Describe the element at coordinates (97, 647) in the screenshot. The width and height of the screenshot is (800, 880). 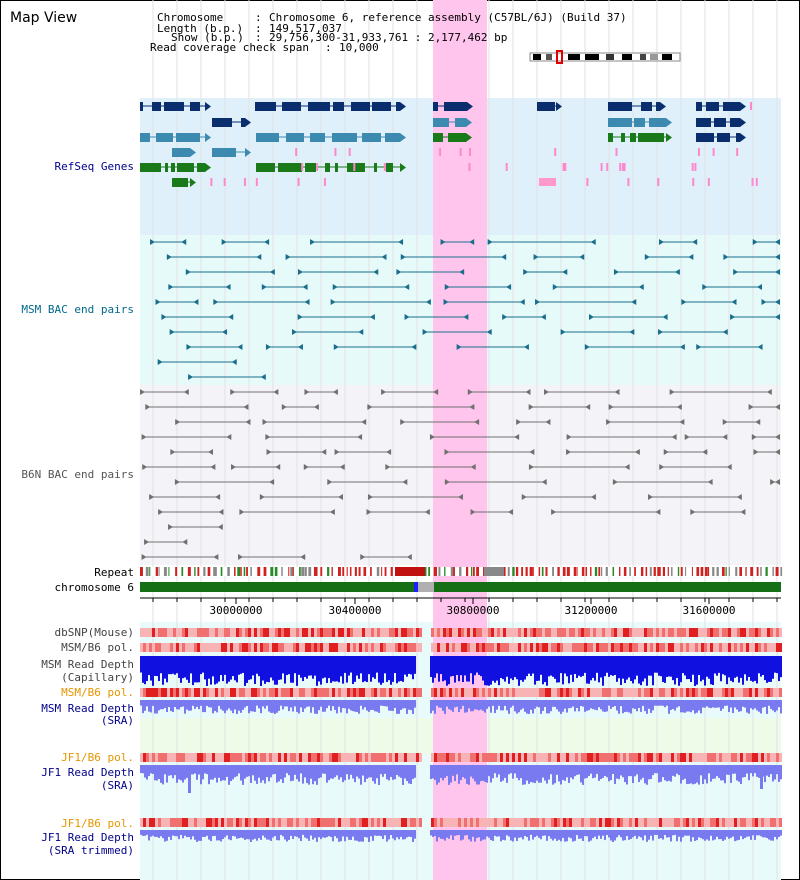
I see `track-label-msm-pol-1: MSM/B6 pol.` at that location.